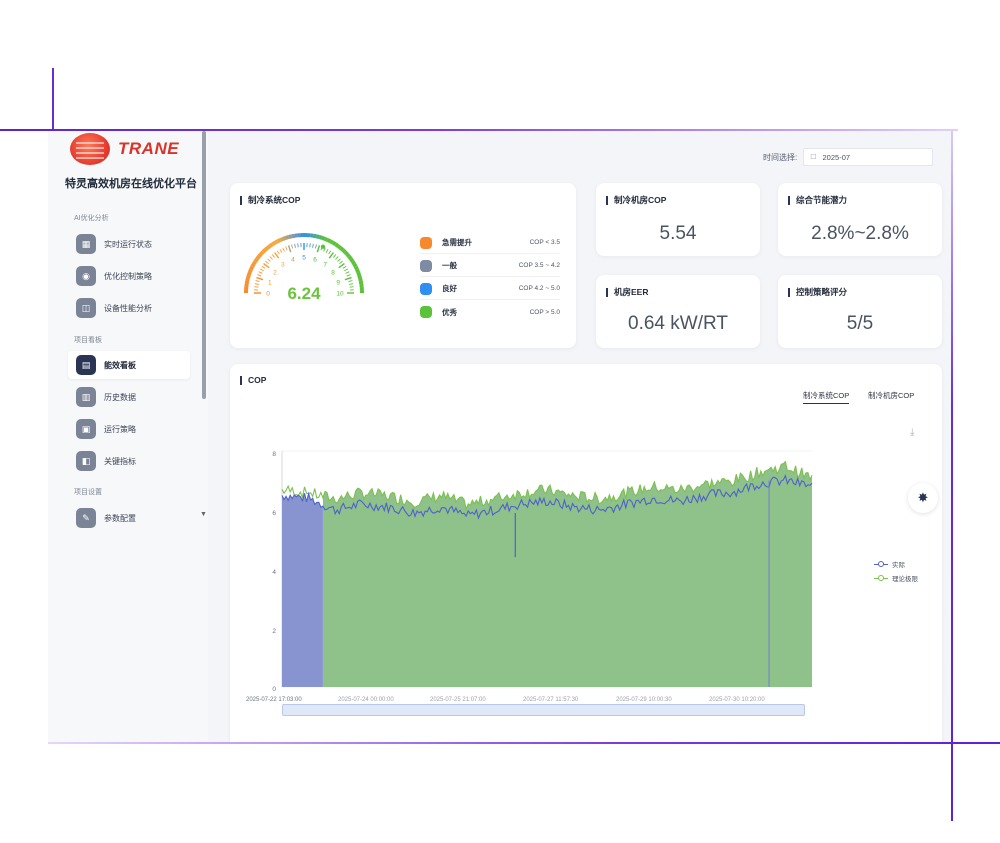 Image resolution: width=1000 pixels, height=843 pixels. I want to click on gear-icon: ✸, so click(923, 498).